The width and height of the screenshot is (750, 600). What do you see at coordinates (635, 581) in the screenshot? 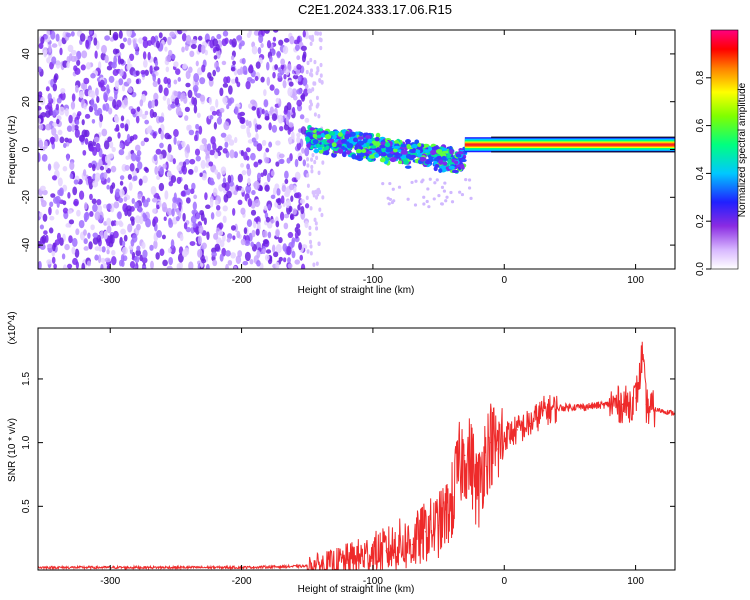
I see `x-tick-label: 100` at bounding box center [635, 581].